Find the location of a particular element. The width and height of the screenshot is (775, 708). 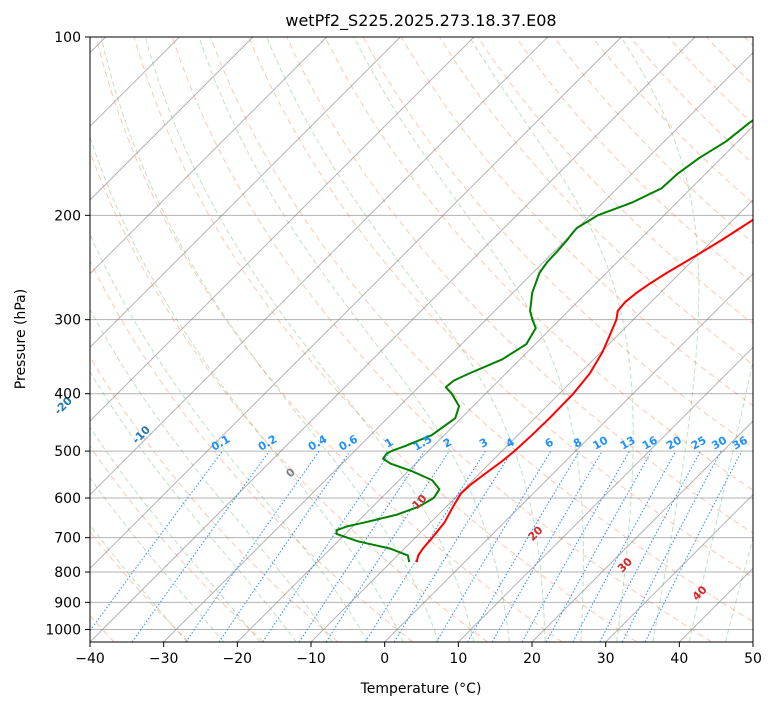

y-tick-label: 100 is located at coordinates (67, 38).